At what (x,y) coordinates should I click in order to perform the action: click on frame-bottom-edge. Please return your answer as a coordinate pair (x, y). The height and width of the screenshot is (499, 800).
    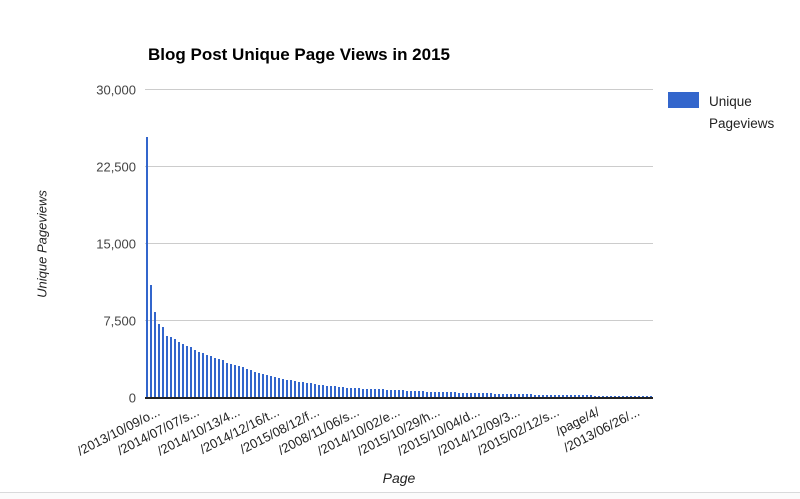
    Looking at the image, I should click on (400, 496).